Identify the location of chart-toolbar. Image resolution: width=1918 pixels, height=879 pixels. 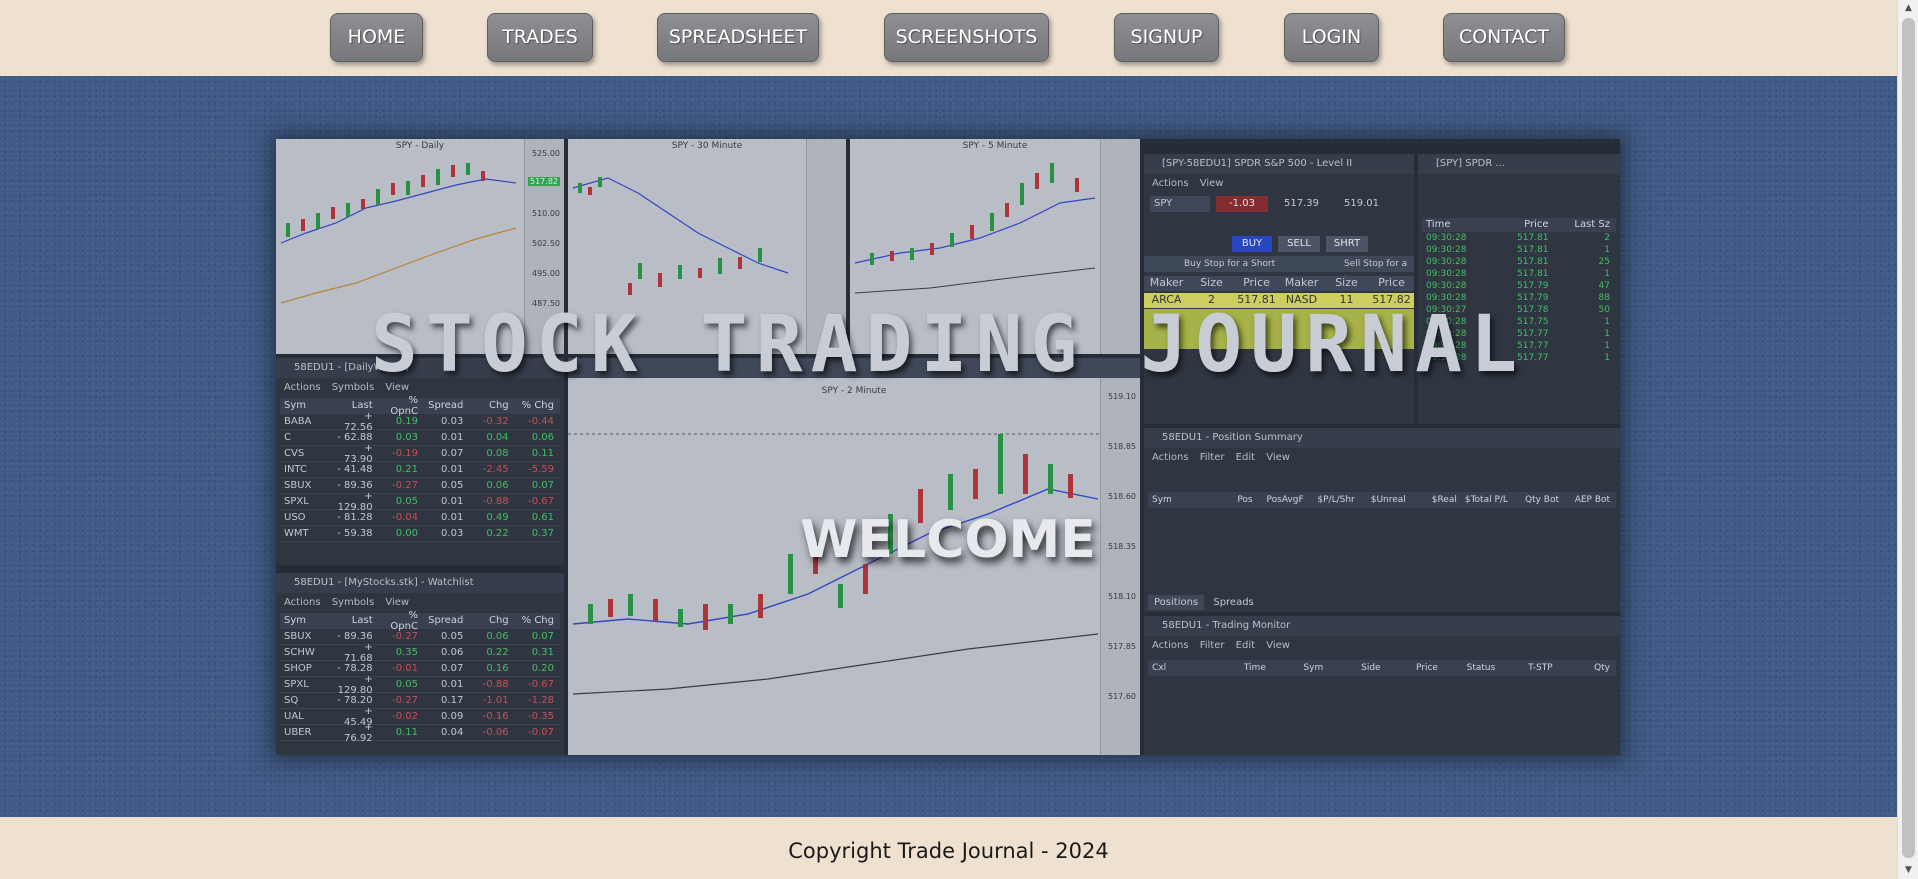
(854, 368).